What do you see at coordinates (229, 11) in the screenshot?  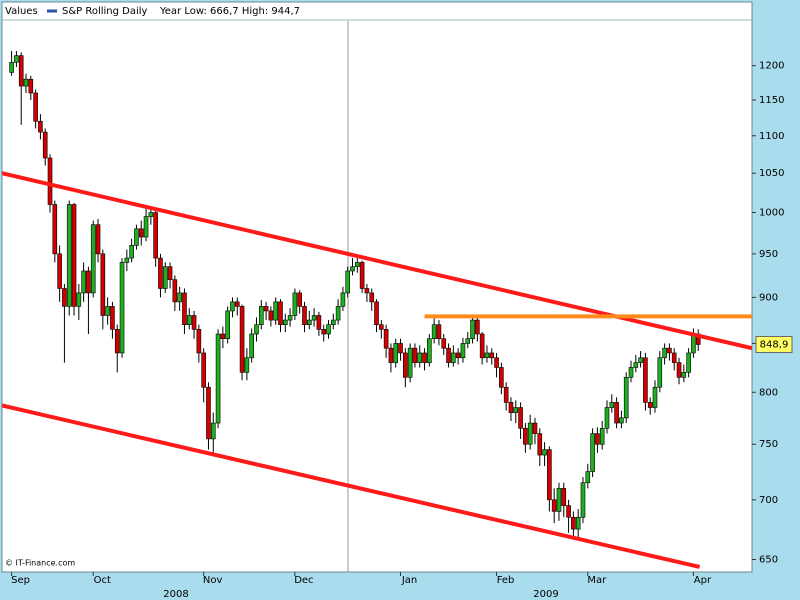 I see `chart-subtitle: Year Low: 666,7 High: 944,7` at bounding box center [229, 11].